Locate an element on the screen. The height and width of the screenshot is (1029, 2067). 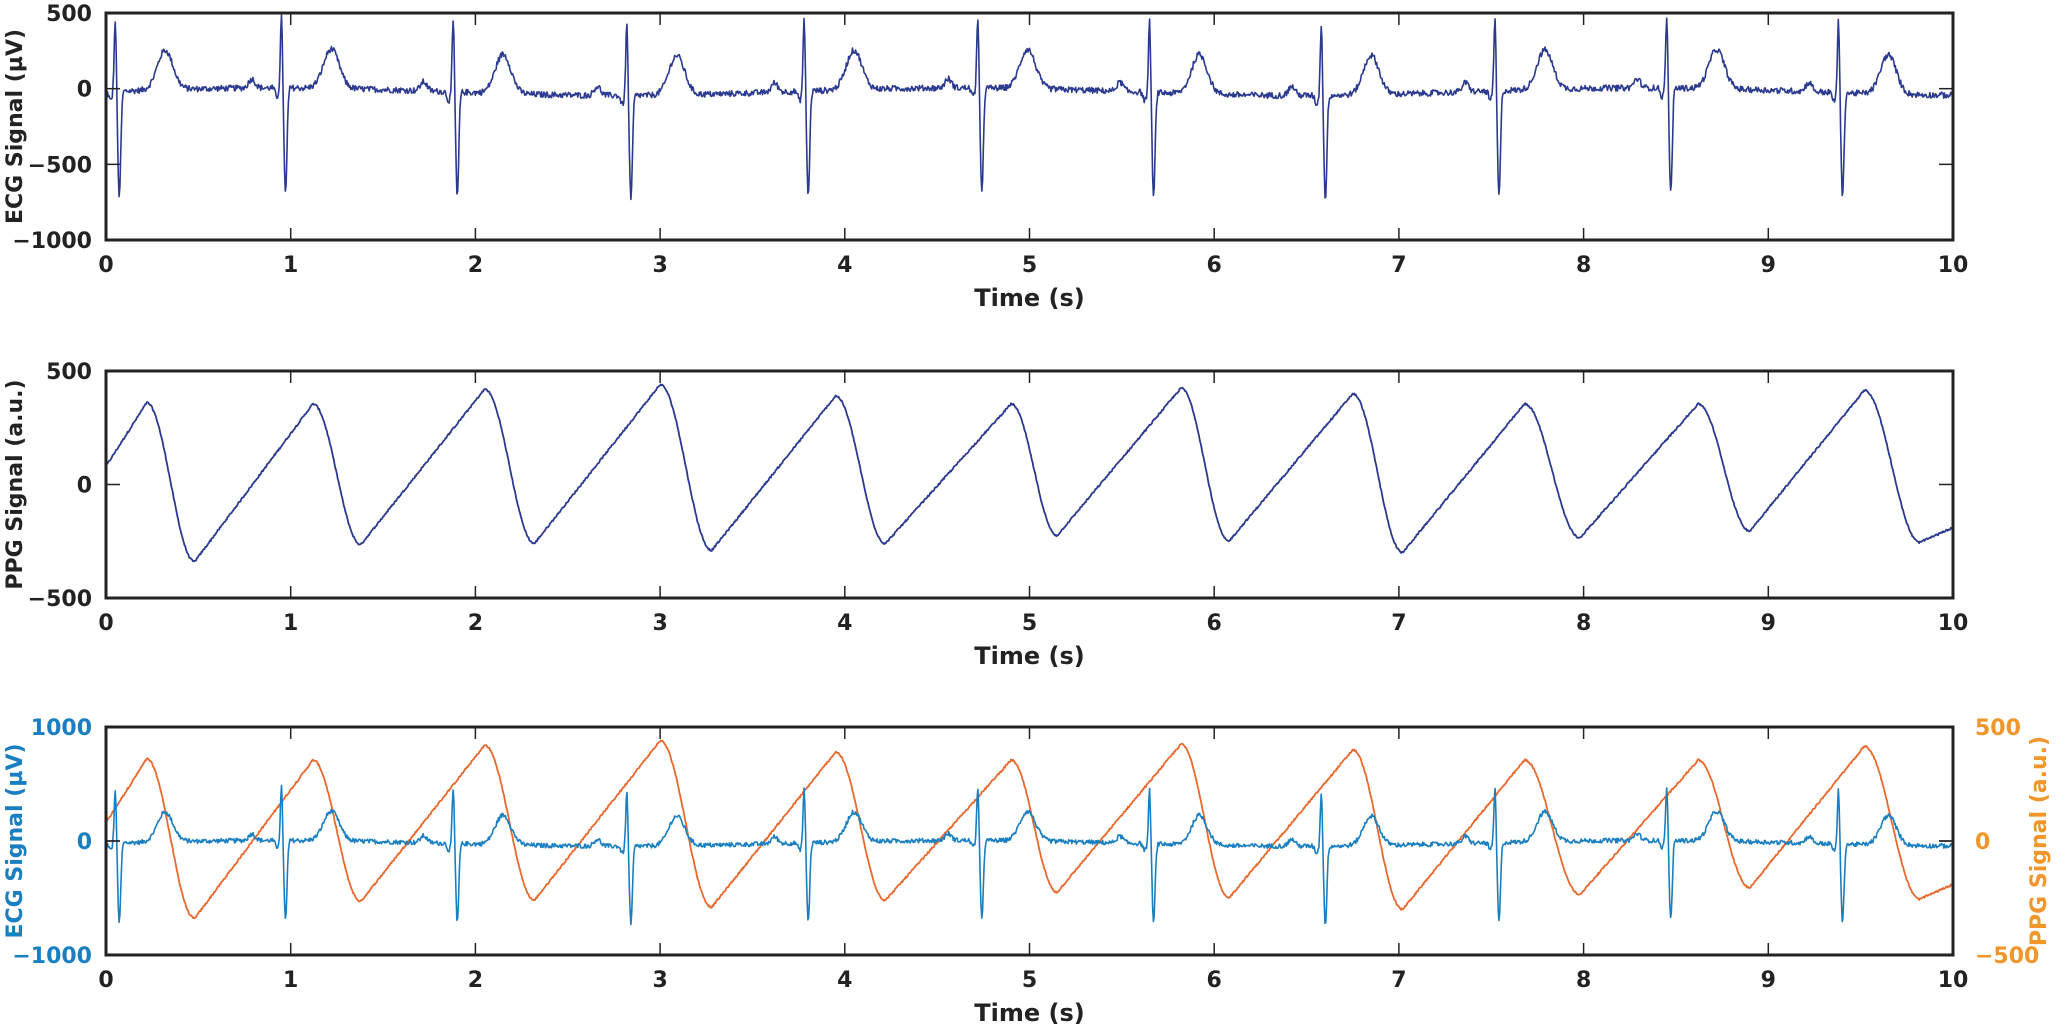
ppg-y-tick-label: 0 is located at coordinates (84, 486).